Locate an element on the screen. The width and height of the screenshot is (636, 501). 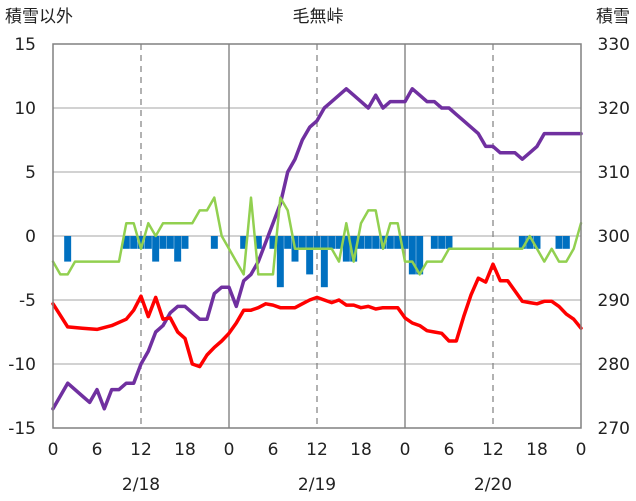
y-left-tick-label: -10 is located at coordinates (22, 365).